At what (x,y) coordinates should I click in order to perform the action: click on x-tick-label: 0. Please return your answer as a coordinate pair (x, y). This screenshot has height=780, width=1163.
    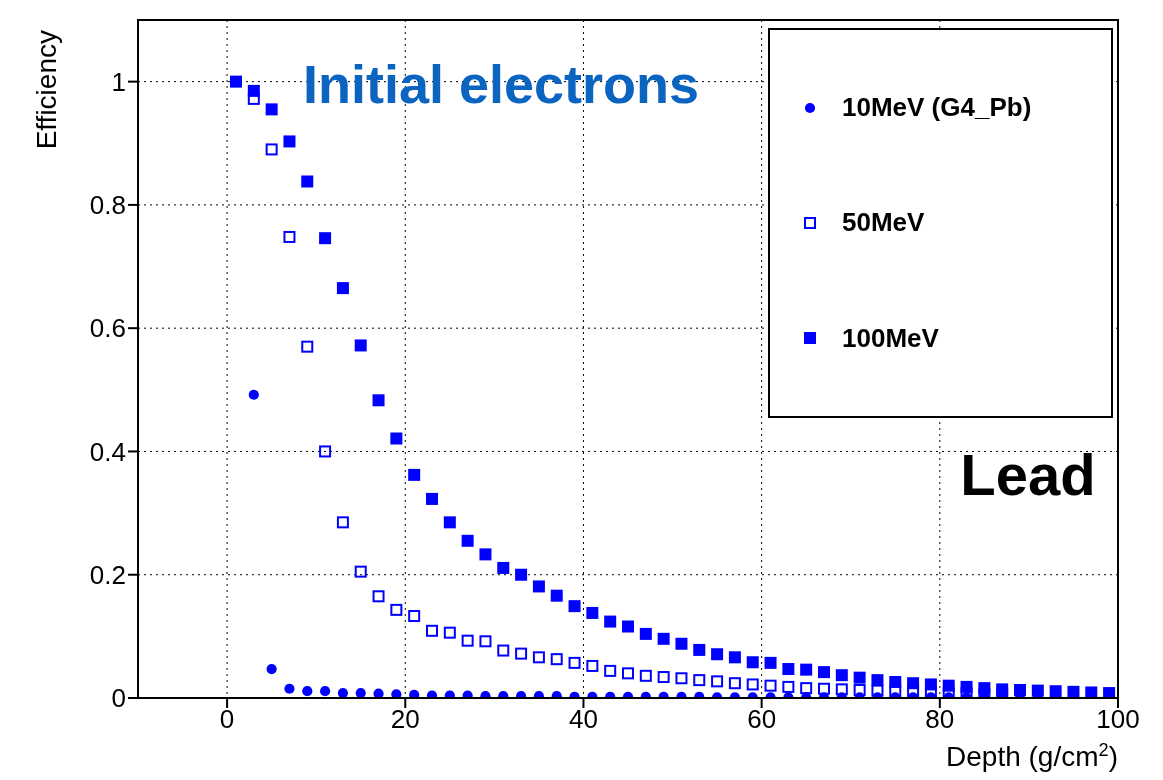
    Looking at the image, I should click on (227, 719).